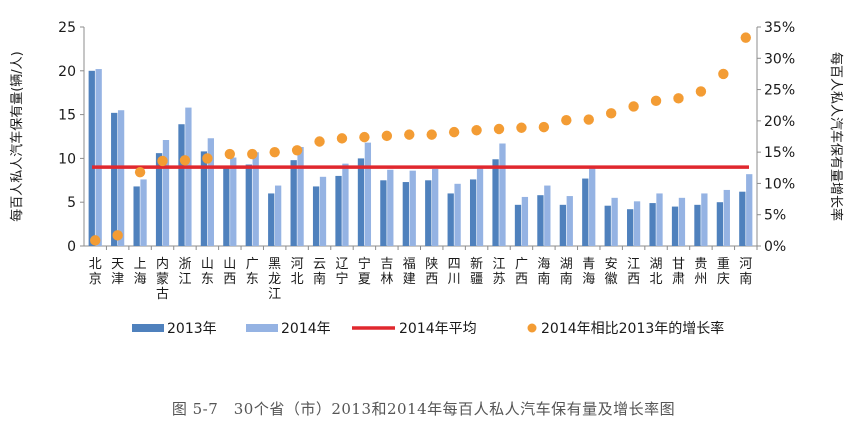 This screenshot has height=436, width=847. I want to click on x-tick-label: 甘肃, so click(678, 272).